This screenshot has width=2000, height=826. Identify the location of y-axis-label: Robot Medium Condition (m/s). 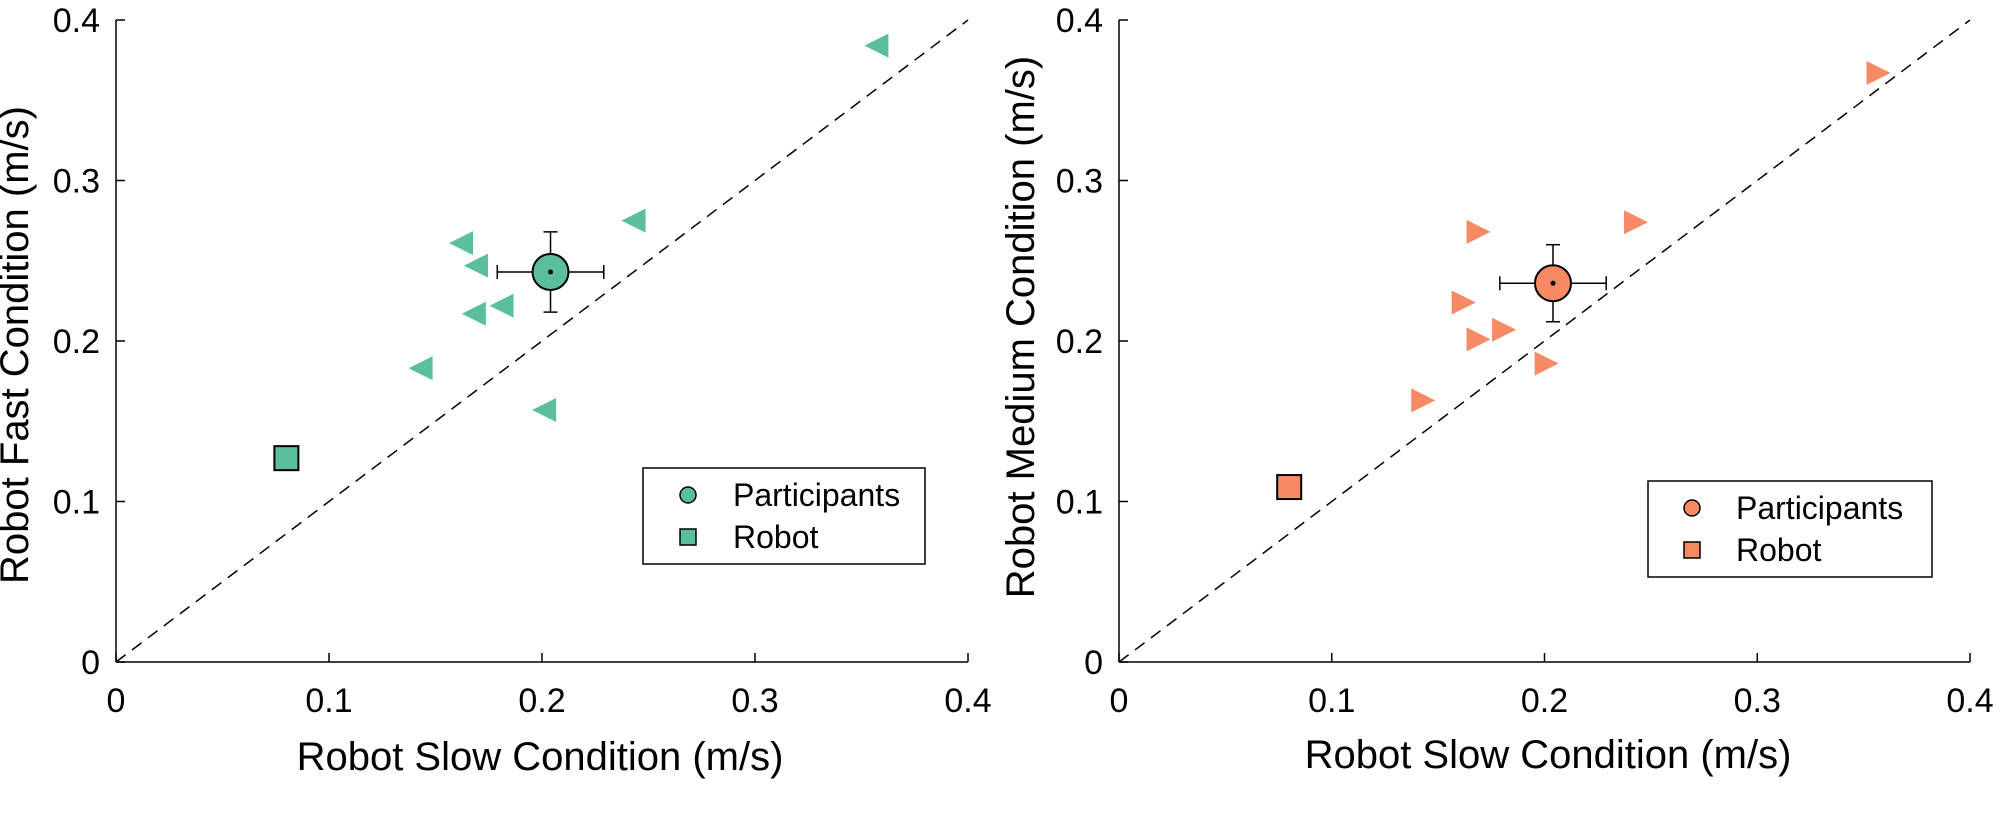
(1021, 327).